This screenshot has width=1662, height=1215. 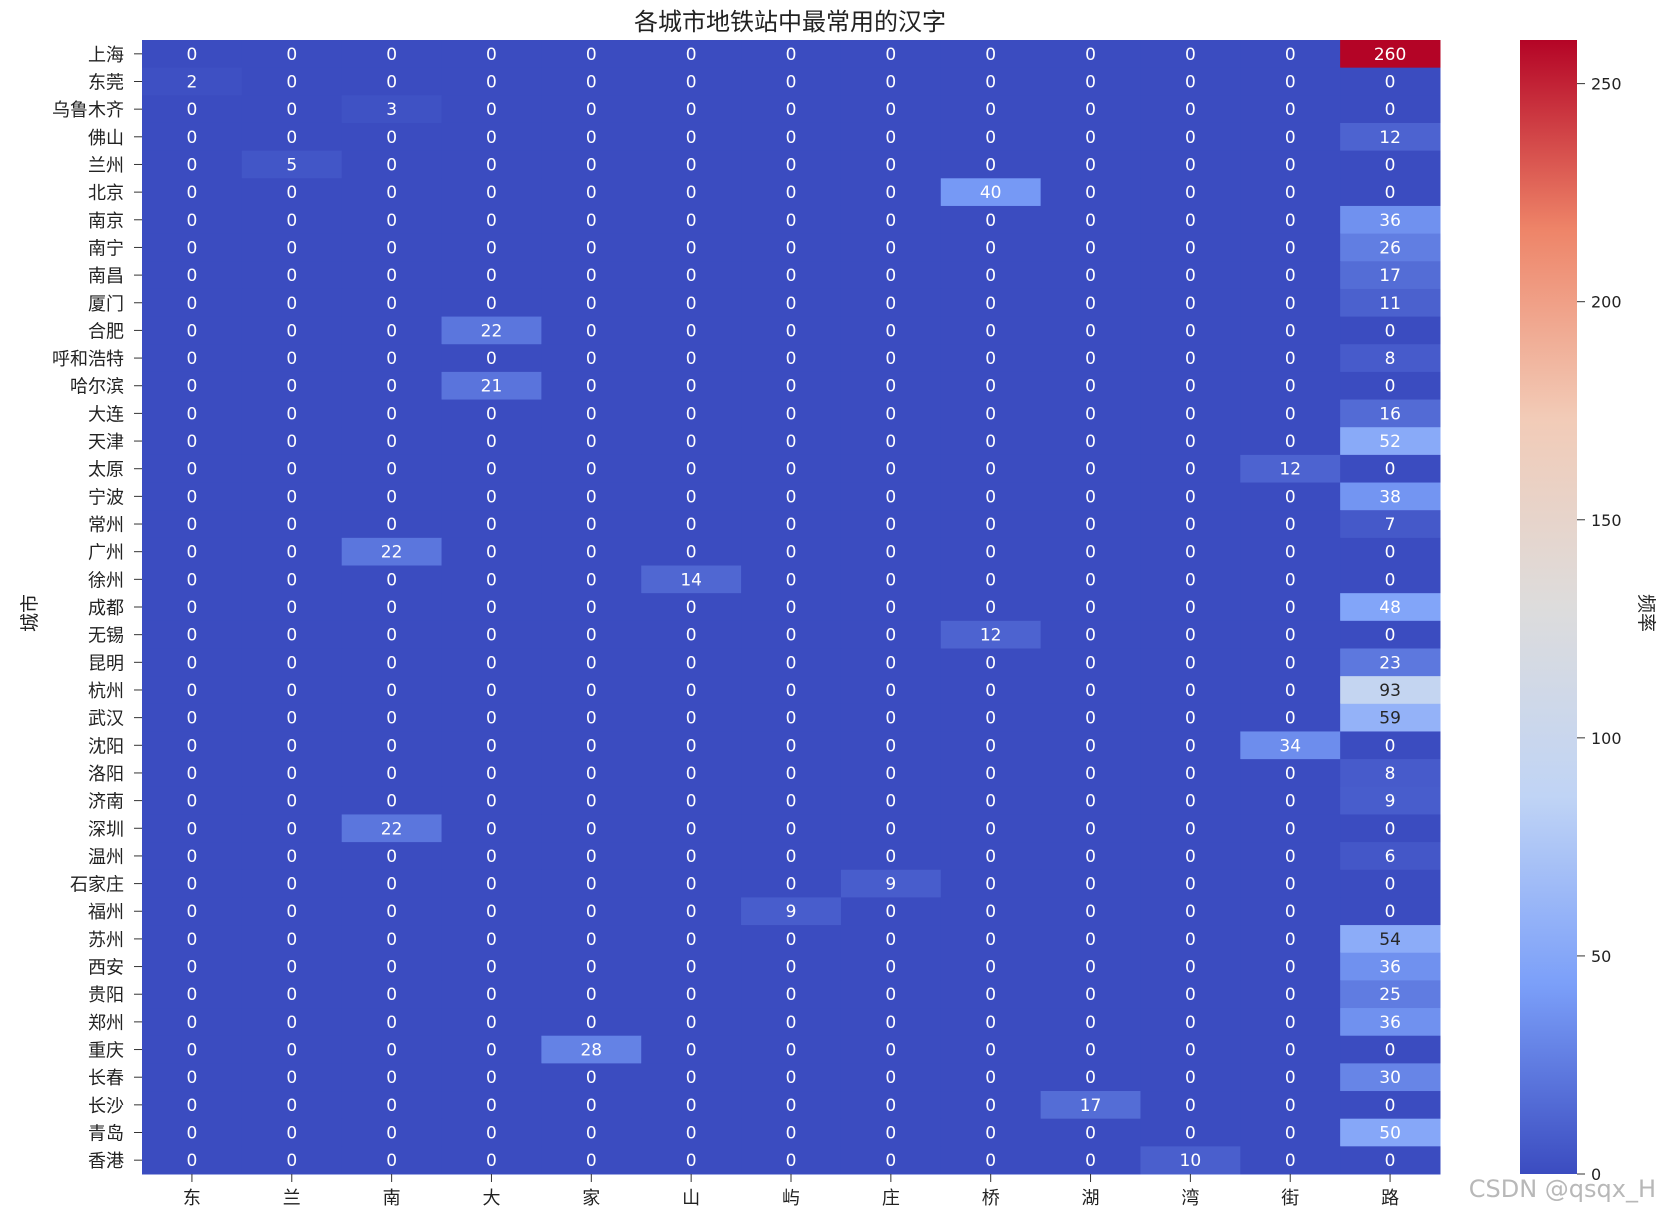 I want to click on y-tick-label: 沈阳, so click(x=106, y=746).